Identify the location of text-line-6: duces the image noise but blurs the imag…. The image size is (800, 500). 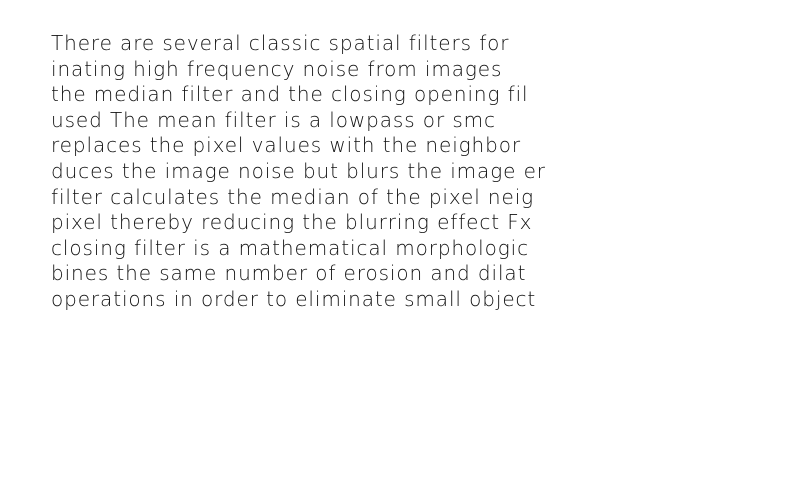
(298, 170).